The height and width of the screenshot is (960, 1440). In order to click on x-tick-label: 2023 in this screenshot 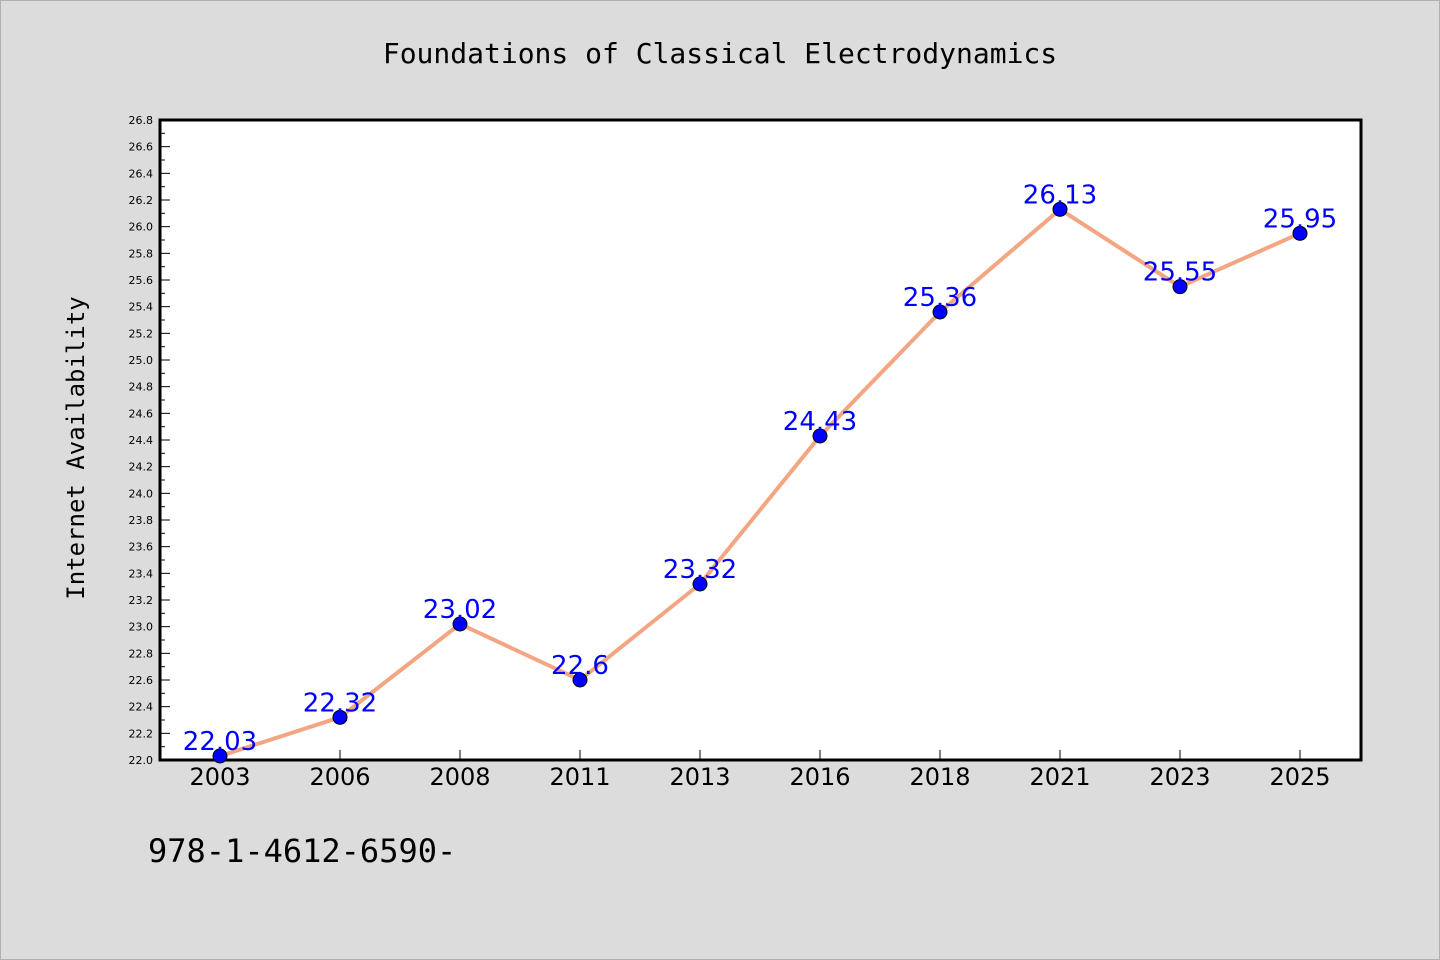, I will do `click(1179, 777)`.